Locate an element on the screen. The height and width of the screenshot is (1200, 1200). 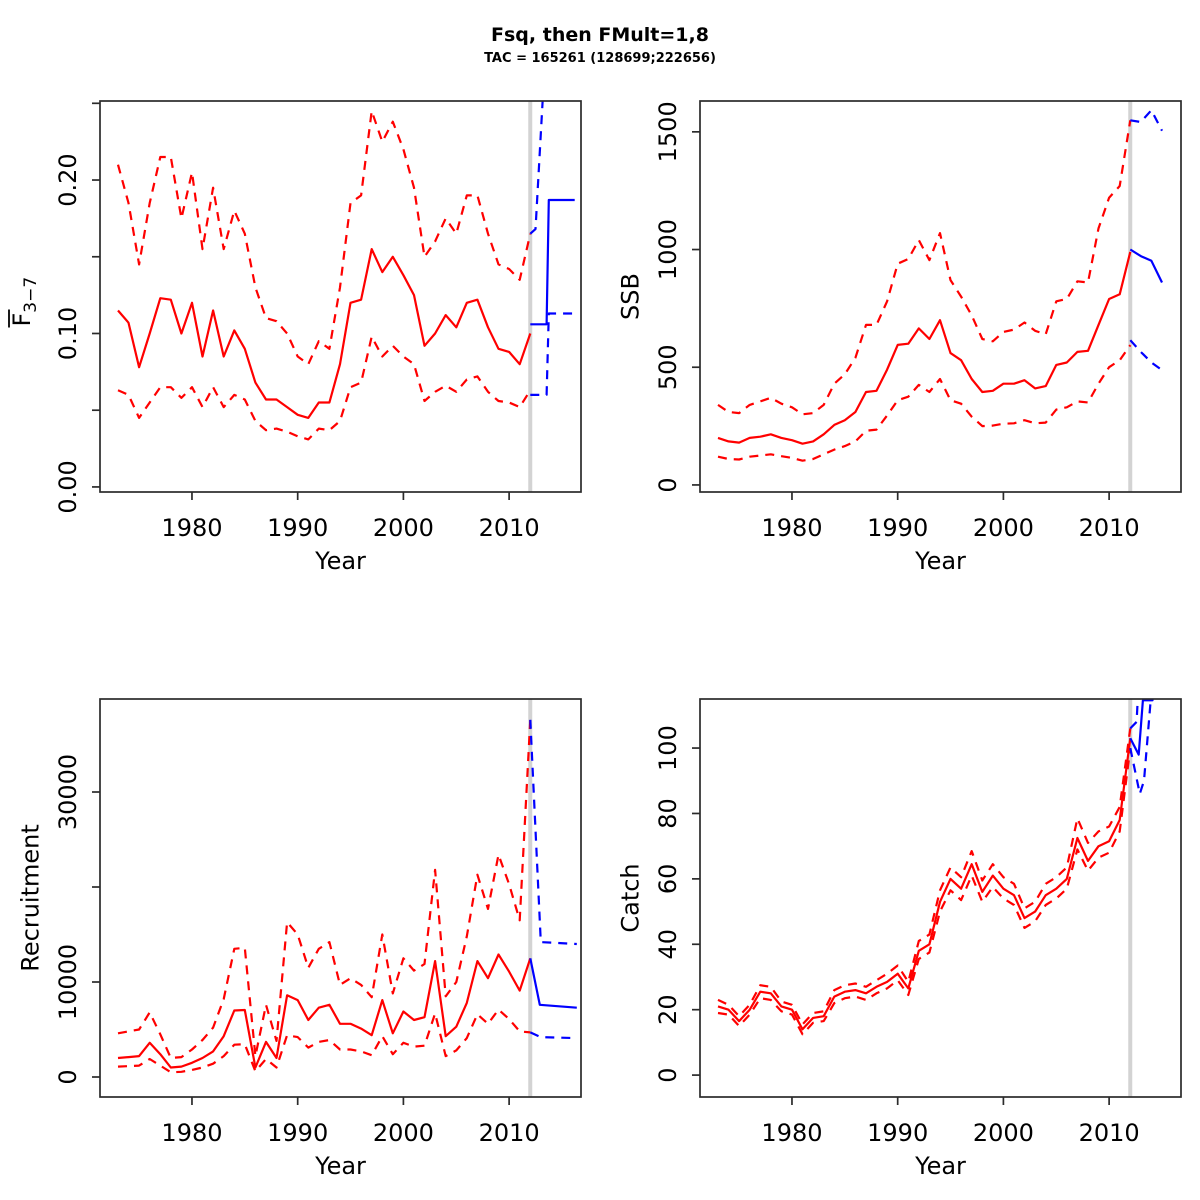
y-tick-label: 1500 is located at coordinates (668, 131).